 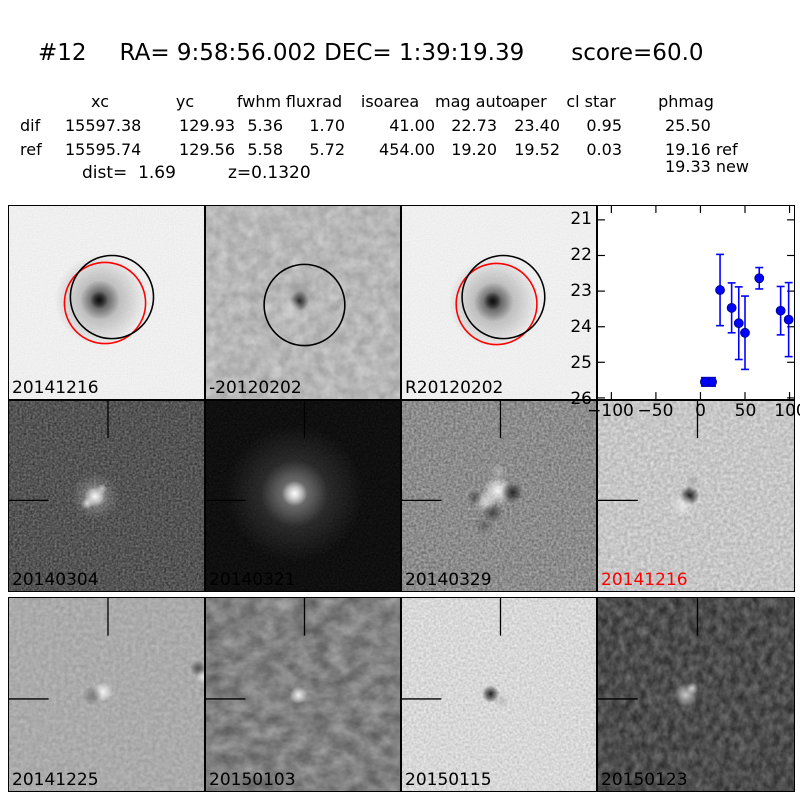 What do you see at coordinates (314, 101) in the screenshot?
I see `col-header-fluxrad: fluxrad` at bounding box center [314, 101].